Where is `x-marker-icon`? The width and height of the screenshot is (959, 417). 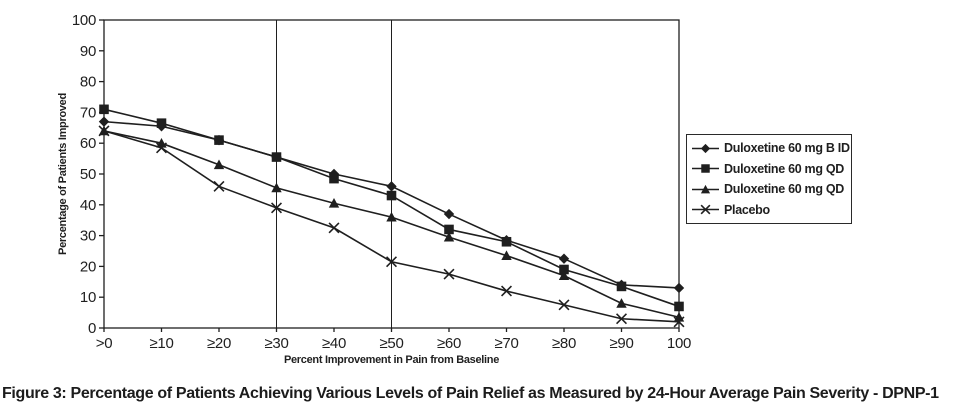 x-marker-icon is located at coordinates (705, 209).